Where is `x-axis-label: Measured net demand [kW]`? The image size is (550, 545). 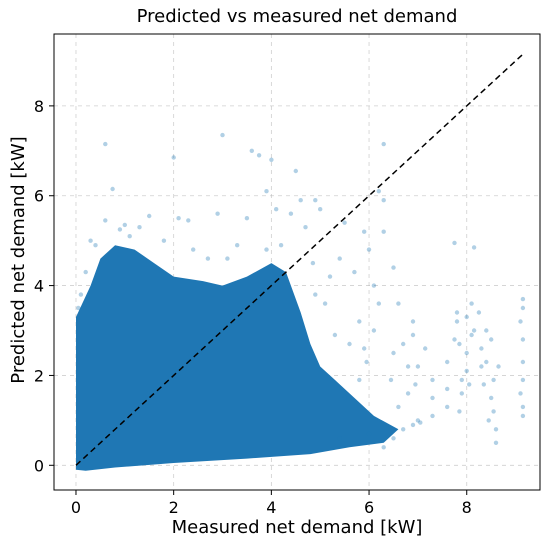 x-axis-label: Measured net demand [kW] is located at coordinates (297, 527).